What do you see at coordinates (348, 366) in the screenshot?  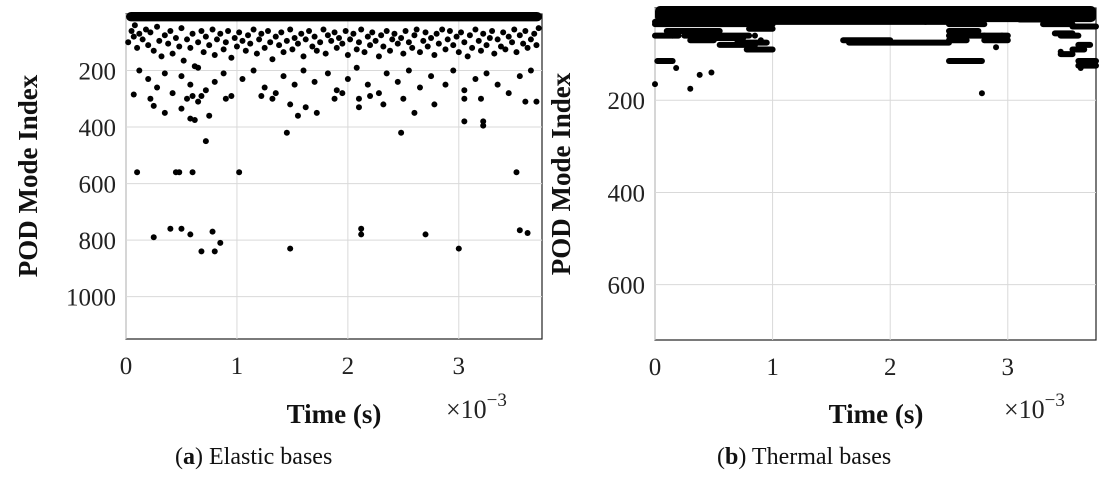 I see `panel-a-x-tick-label: 2` at bounding box center [348, 366].